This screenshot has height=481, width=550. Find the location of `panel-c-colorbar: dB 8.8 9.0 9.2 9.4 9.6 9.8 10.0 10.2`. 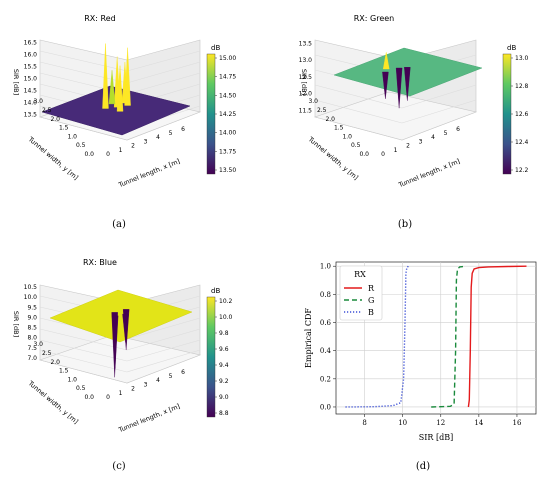

panel-c-colorbar: dB 8.8 9.0 9.2 9.4 9.6 9.8 10.0 10.2 is located at coordinates (219, 352).